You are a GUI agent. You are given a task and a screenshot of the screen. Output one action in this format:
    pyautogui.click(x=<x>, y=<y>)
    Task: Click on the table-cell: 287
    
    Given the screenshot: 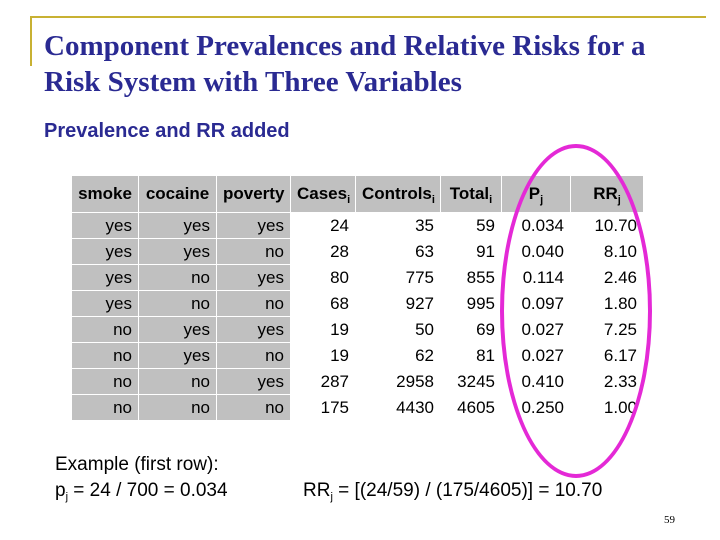 What is the action you would take?
    pyautogui.click(x=323, y=381)
    